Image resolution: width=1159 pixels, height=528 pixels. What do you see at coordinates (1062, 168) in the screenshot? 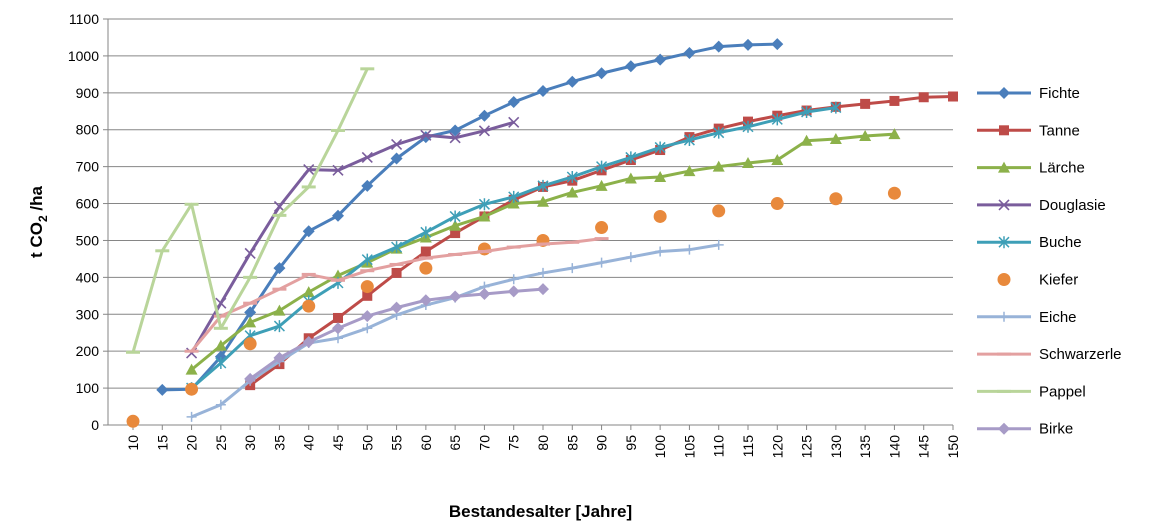
I see `legend-label: Lärche` at bounding box center [1062, 168].